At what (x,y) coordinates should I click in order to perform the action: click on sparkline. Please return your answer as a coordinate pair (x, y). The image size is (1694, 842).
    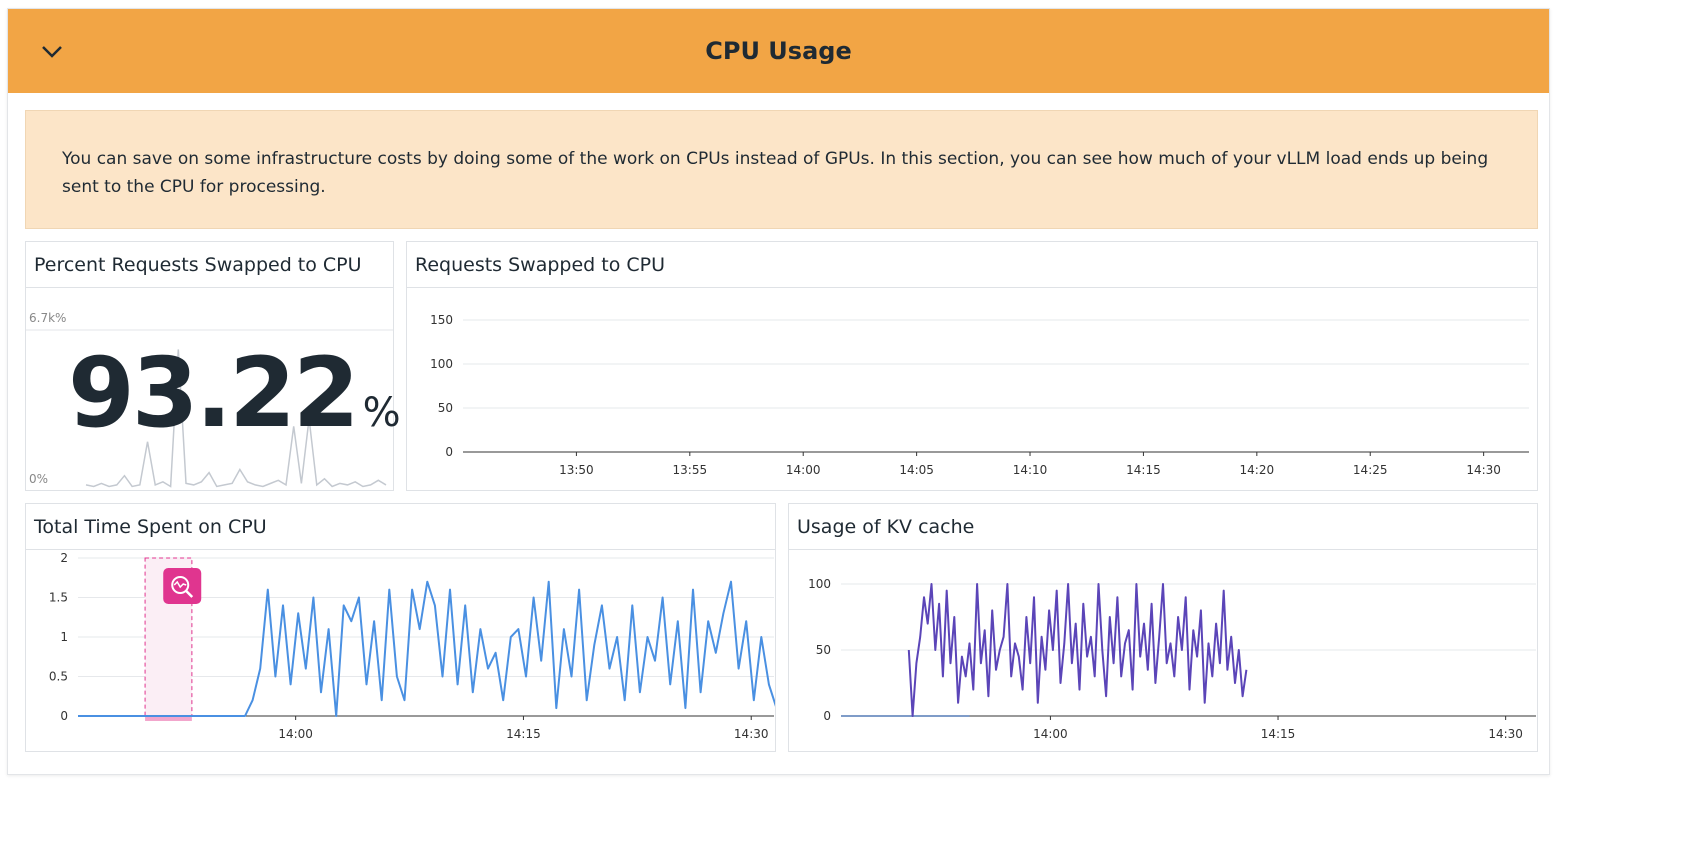
    Looking at the image, I should click on (209, 408).